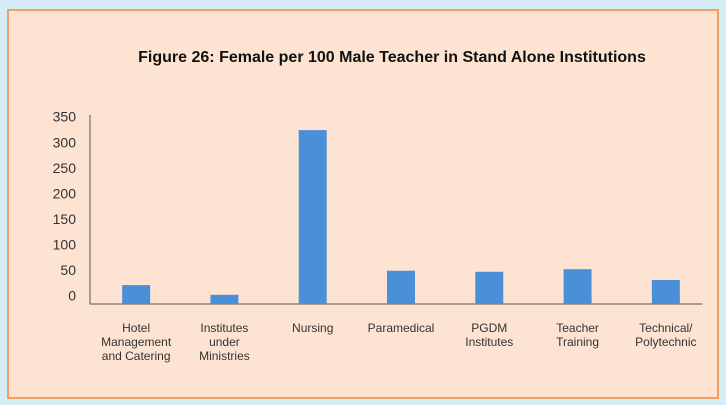 The height and width of the screenshot is (405, 726). I want to click on x-tick-label: Hotel Management and Catering, so click(136, 342).